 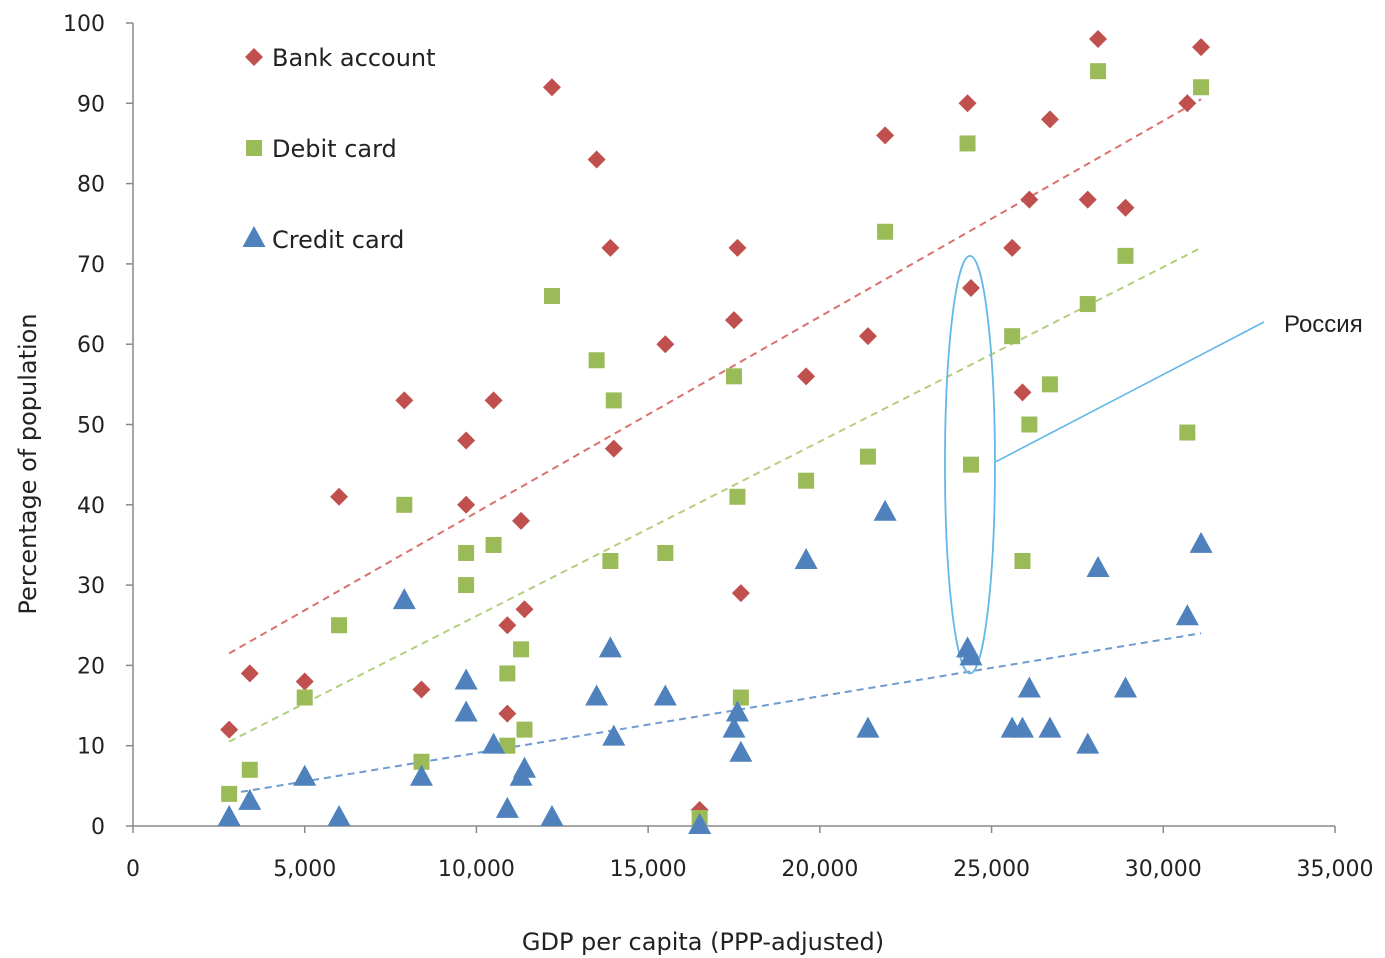 What do you see at coordinates (28, 463) in the screenshot?
I see `y-axis-title: Percentage of population` at bounding box center [28, 463].